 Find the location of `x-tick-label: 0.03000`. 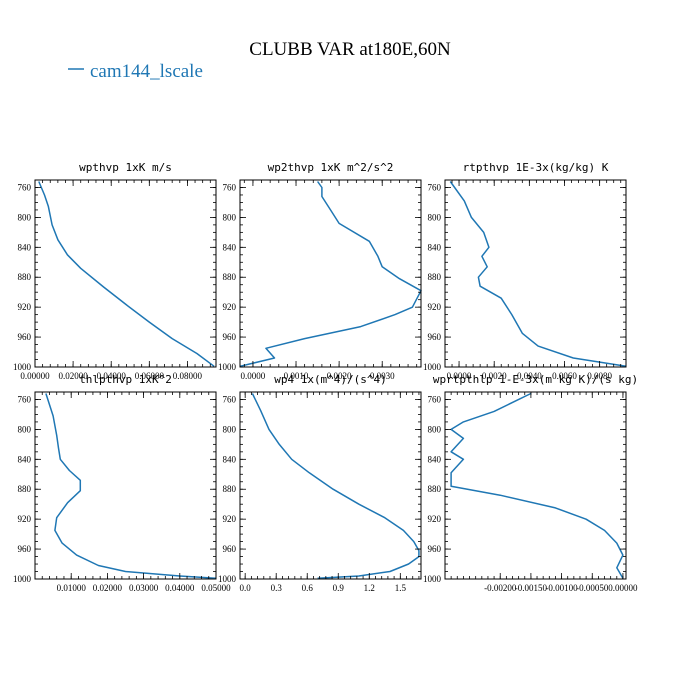

x-tick-label: 0.03000 is located at coordinates (144, 588).